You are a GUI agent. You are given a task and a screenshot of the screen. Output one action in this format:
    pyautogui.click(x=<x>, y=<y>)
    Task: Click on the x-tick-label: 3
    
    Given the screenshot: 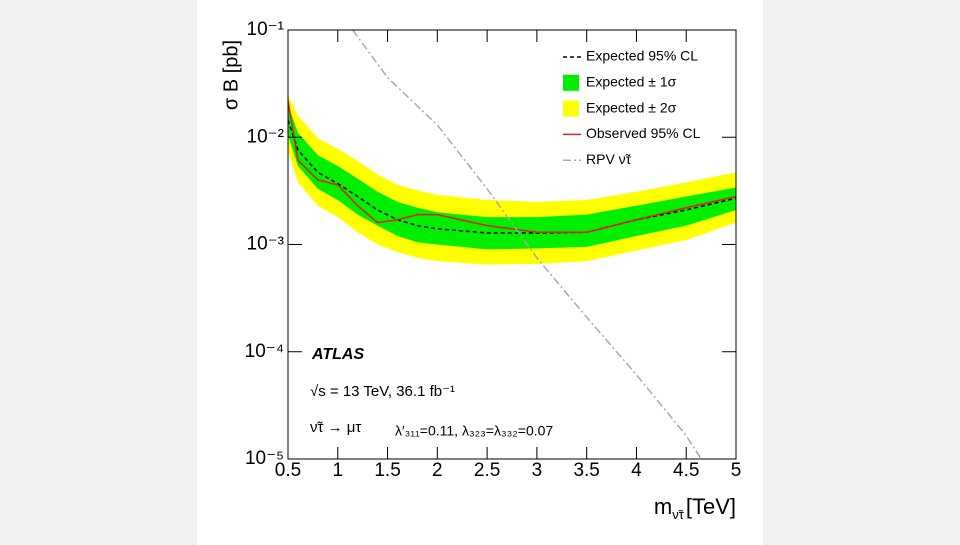 What is the action you would take?
    pyautogui.click(x=537, y=470)
    